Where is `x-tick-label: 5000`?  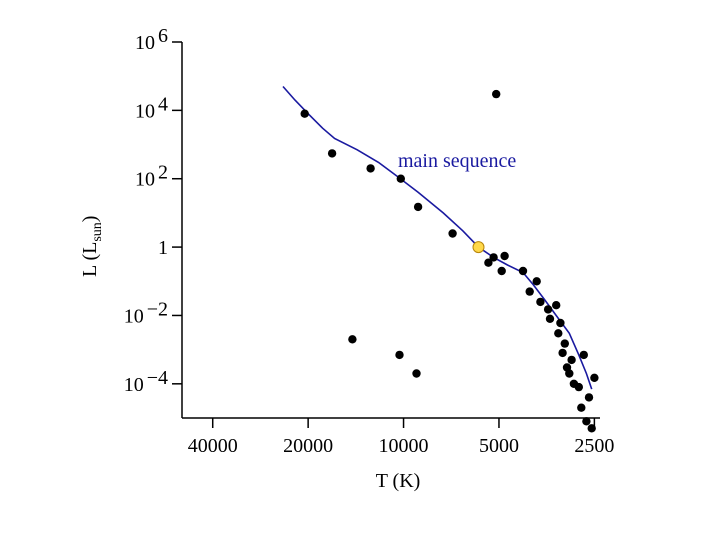
x-tick-label: 5000 is located at coordinates (499, 446).